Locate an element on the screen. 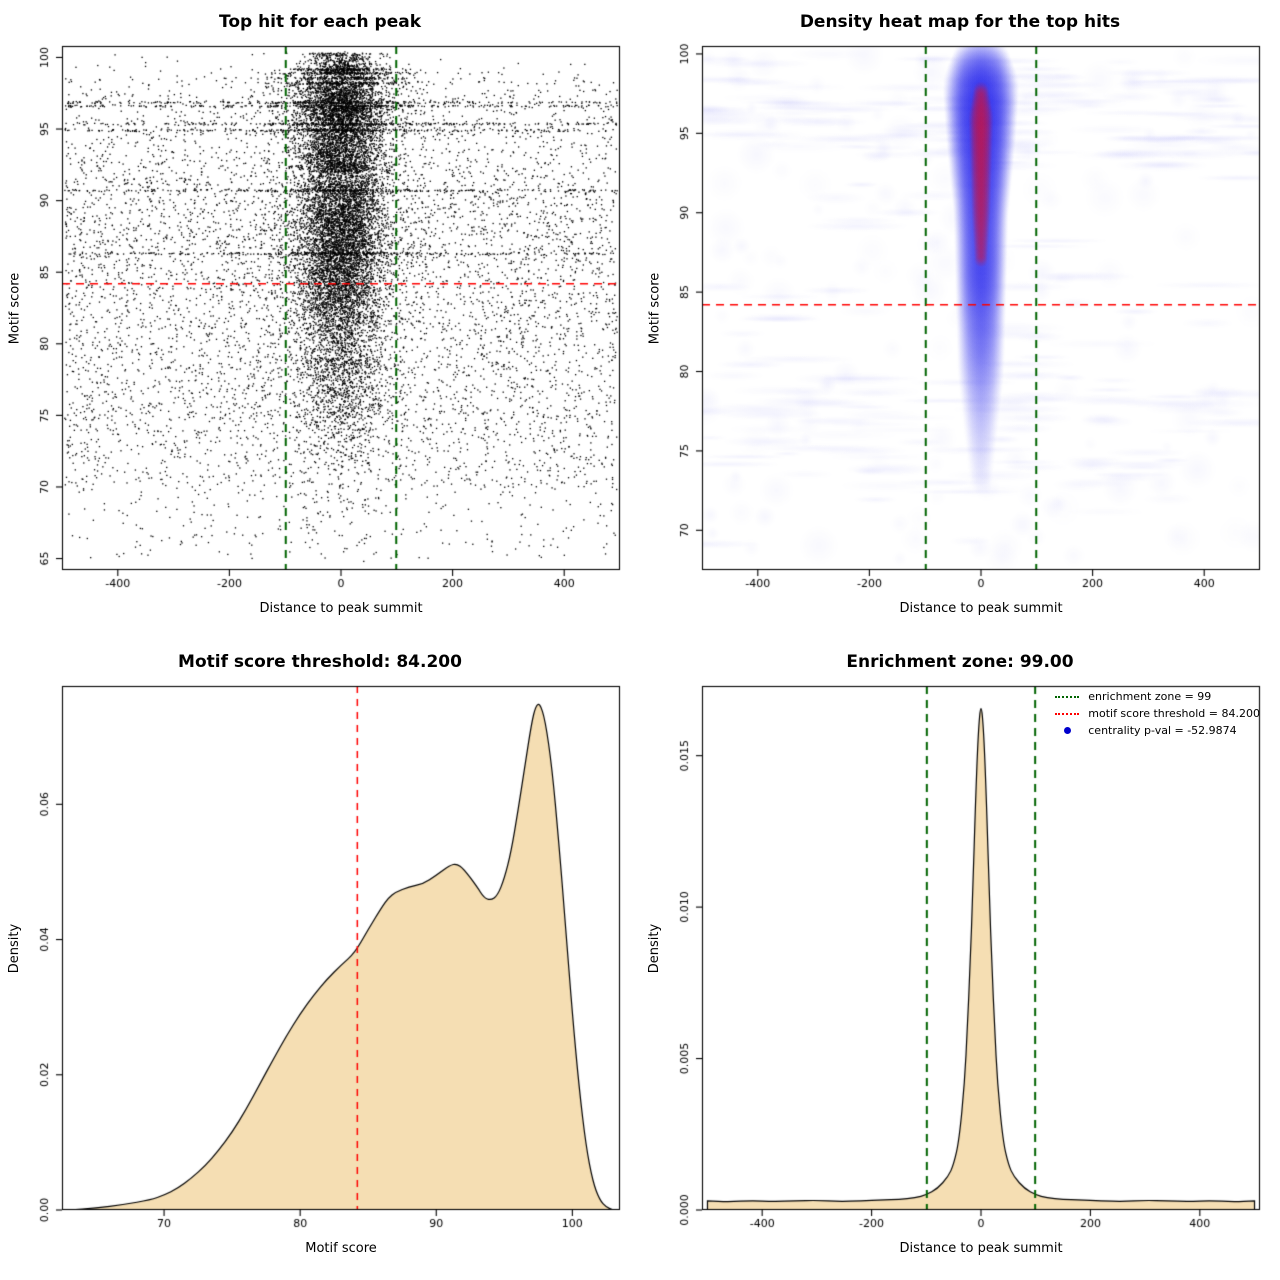 The width and height of the screenshot is (1280, 1280). x-axis-label-score: Motif score is located at coordinates (341, 1248).